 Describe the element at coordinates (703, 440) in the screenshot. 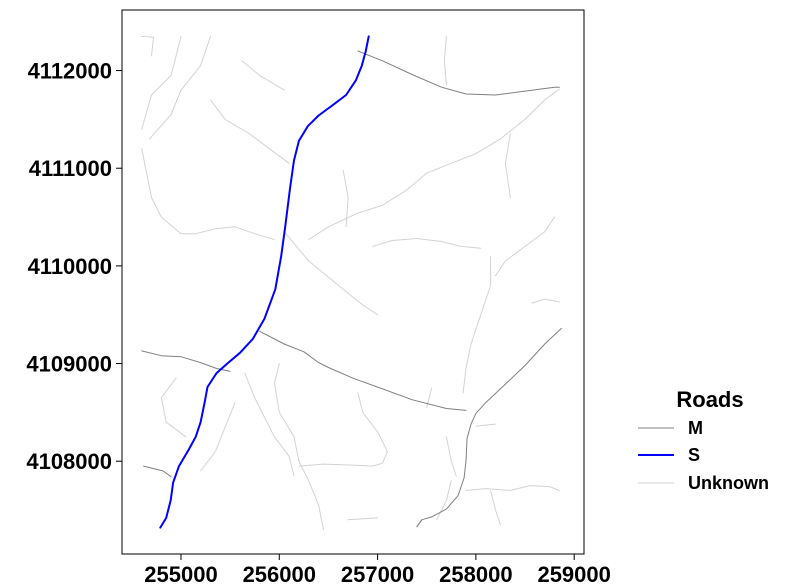

I see `legend: Roads M S Unknown` at that location.